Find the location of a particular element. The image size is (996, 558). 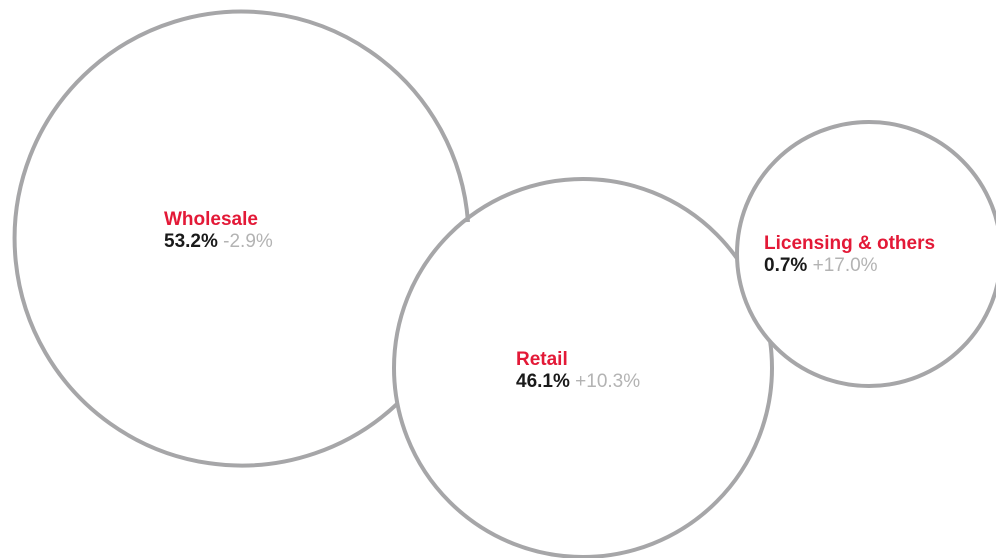

wholesale-label-group: Wholesale 53.2% -2.9% is located at coordinates (218, 231).